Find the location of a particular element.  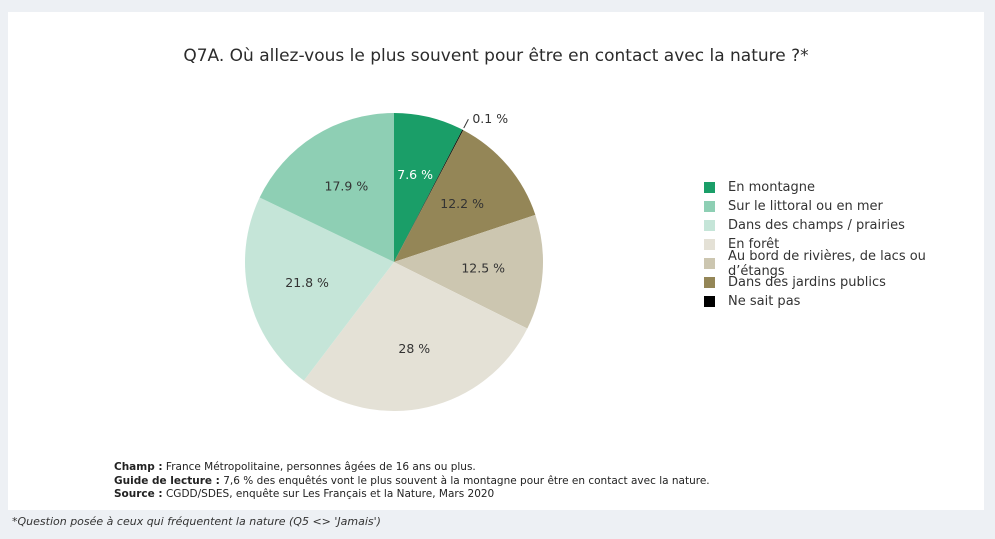

legend-item: En forêt is located at coordinates (844, 244).